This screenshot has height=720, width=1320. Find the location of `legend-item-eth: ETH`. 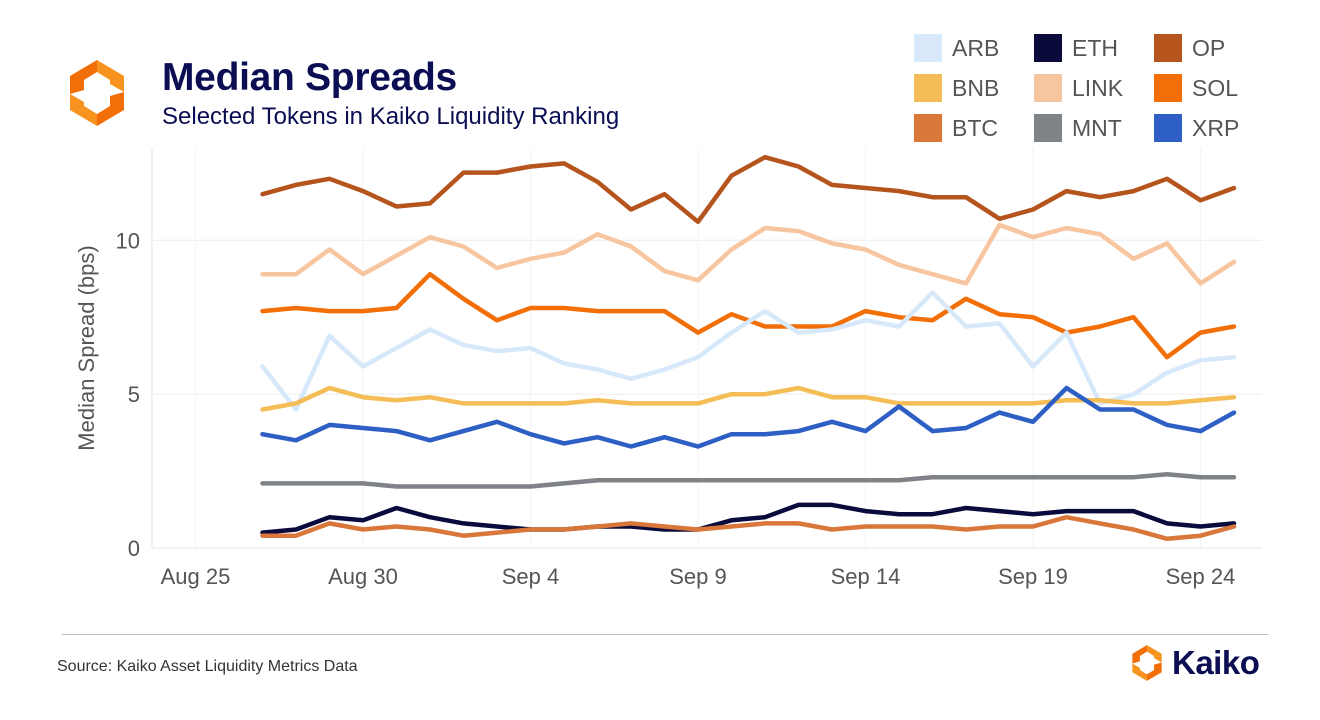

legend-item-eth: ETH is located at coordinates (1094, 48).